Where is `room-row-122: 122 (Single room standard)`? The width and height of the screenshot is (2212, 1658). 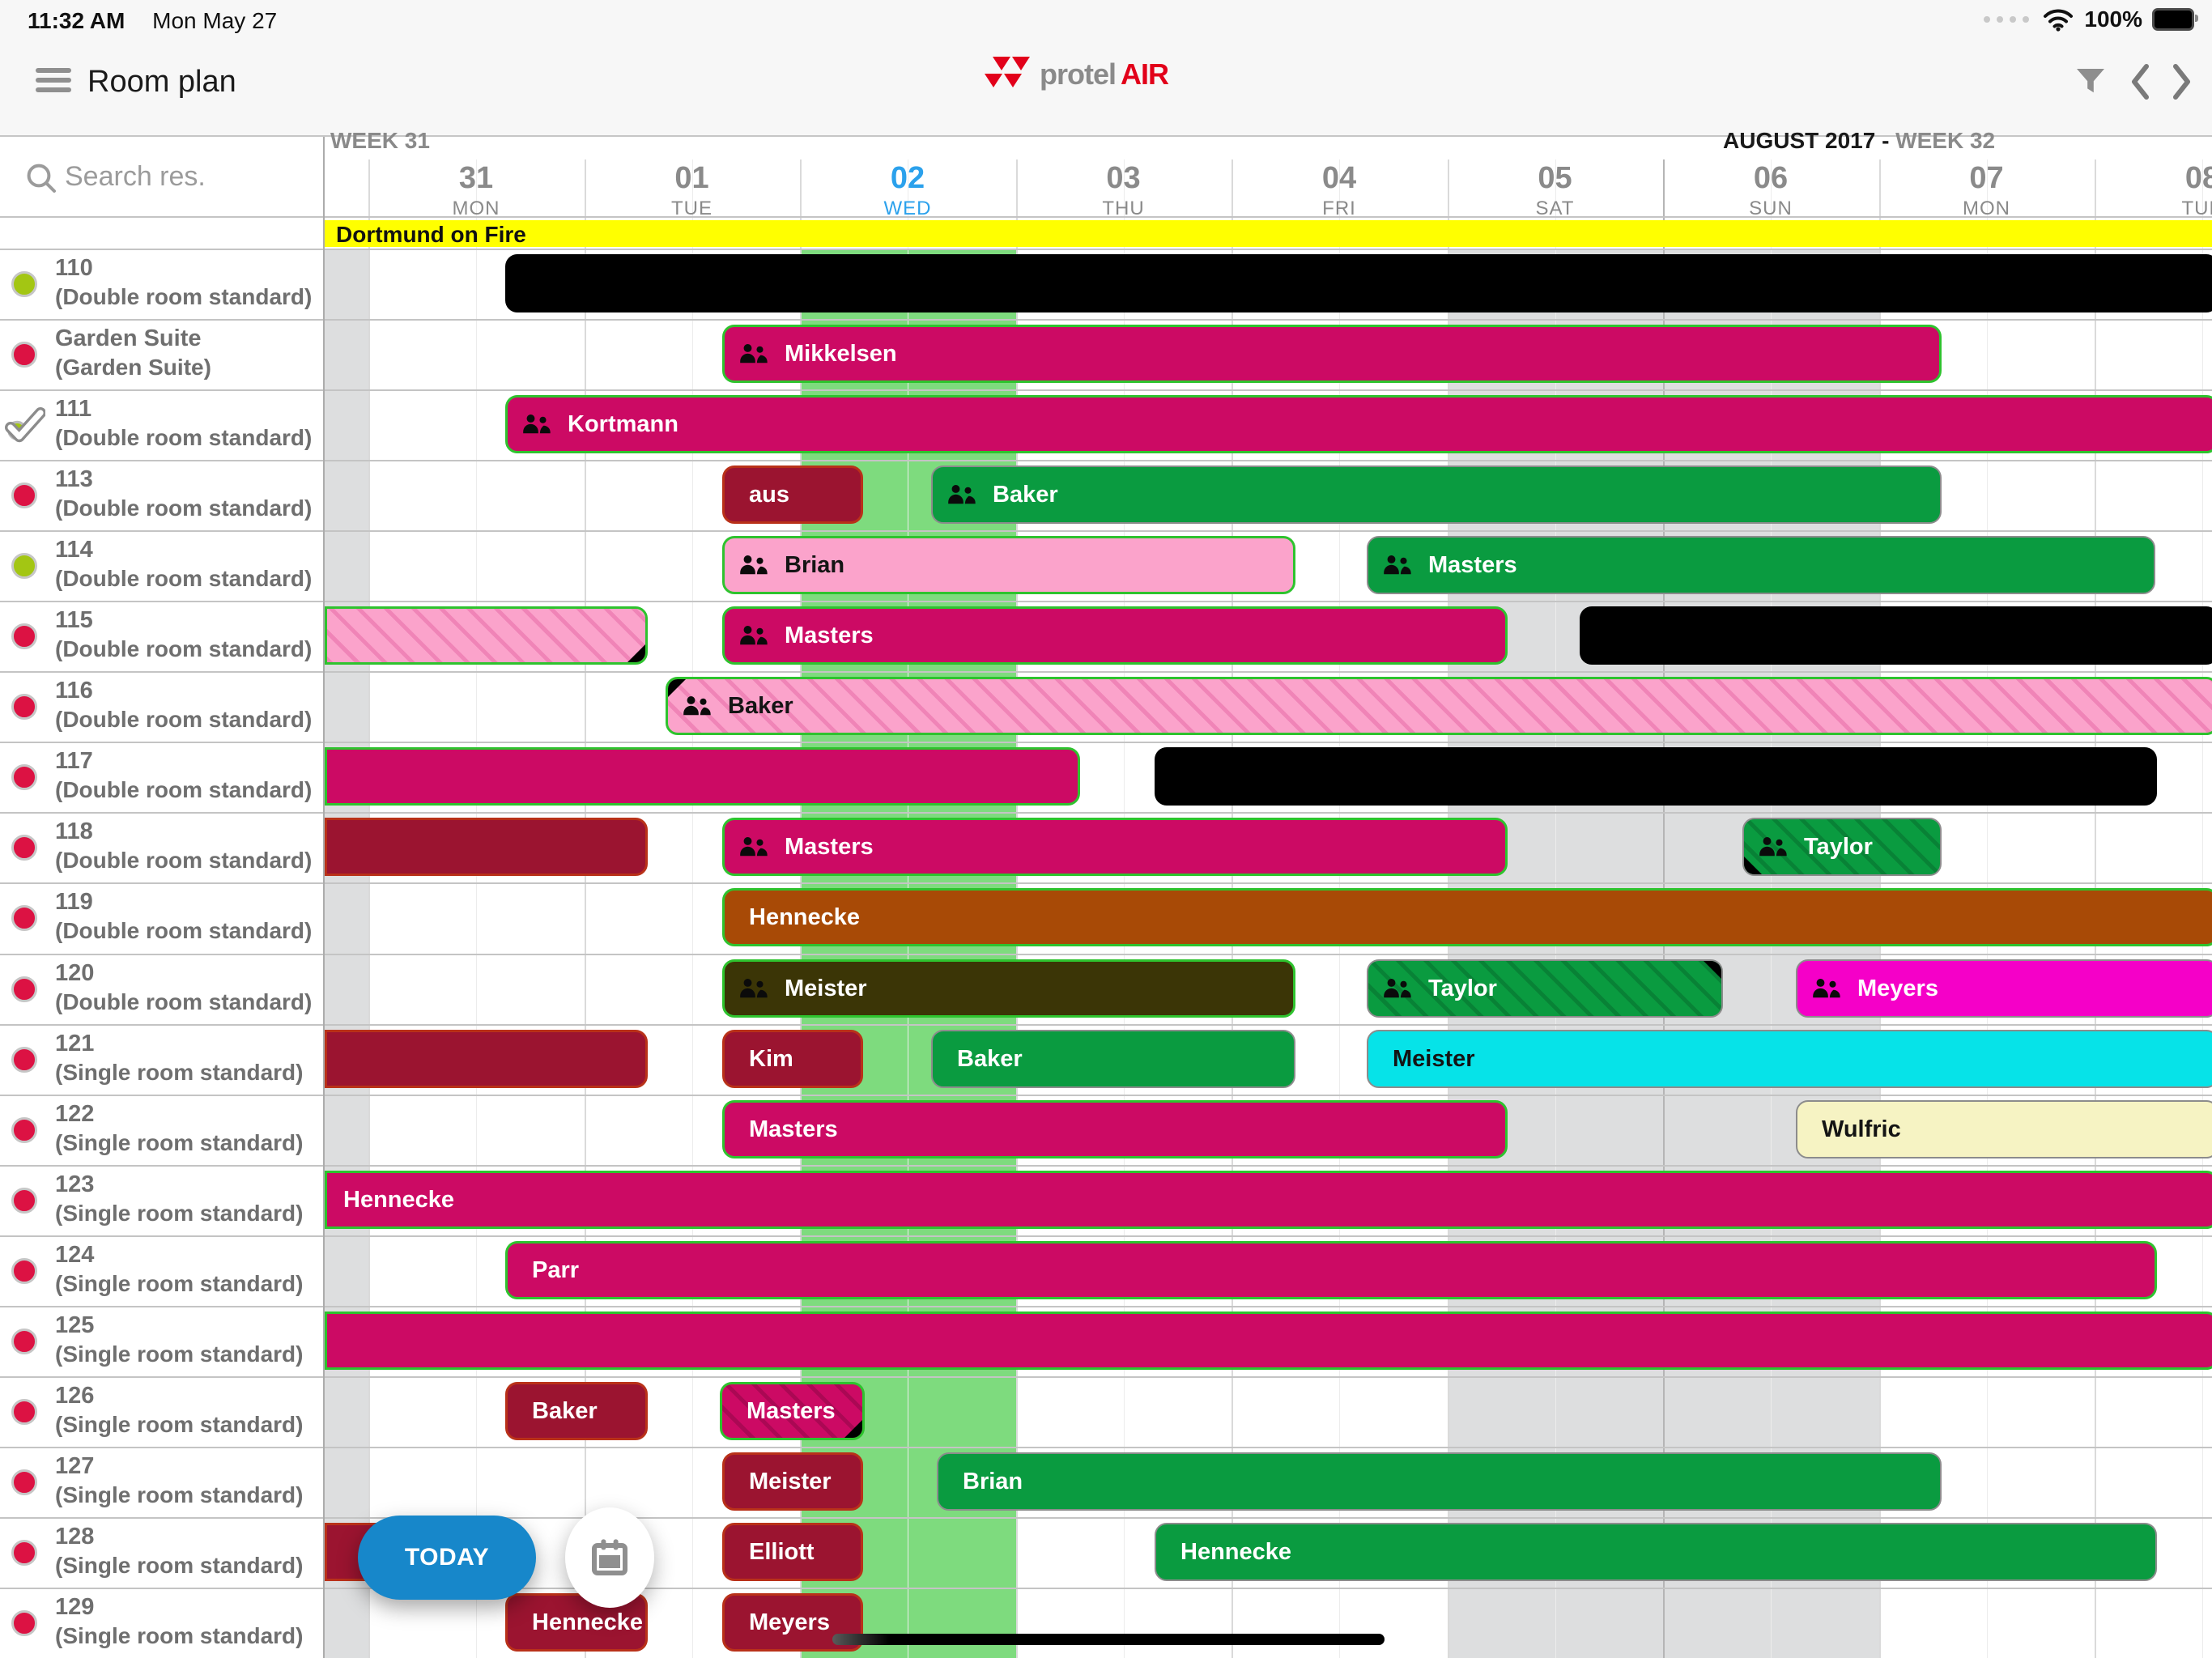
room-row-122: 122 (Single room standard) is located at coordinates (162, 1130).